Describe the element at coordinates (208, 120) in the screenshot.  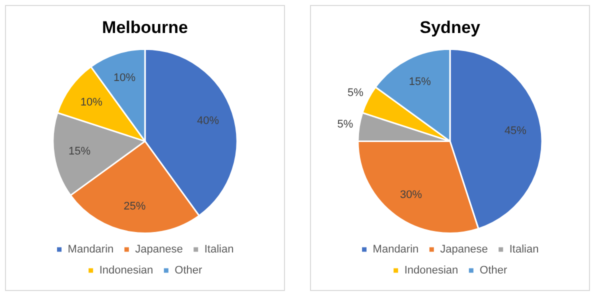
I see `data-label: 40%` at that location.